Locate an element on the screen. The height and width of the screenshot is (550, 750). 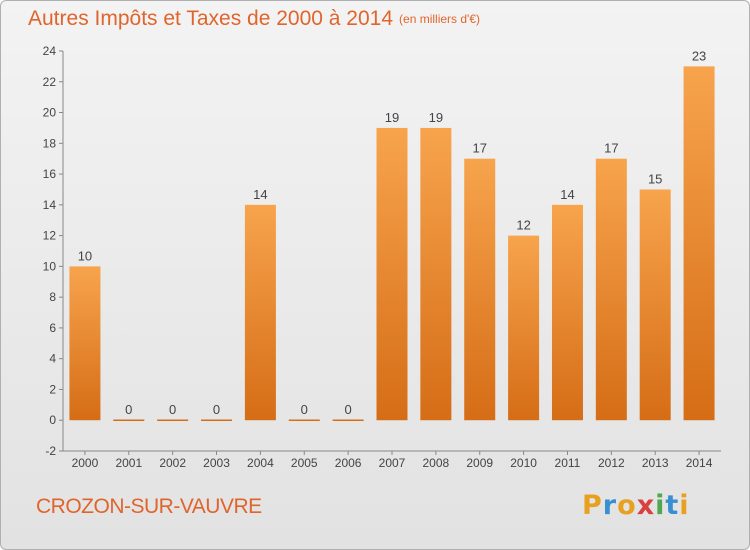
data-label: 15 is located at coordinates (655, 178).